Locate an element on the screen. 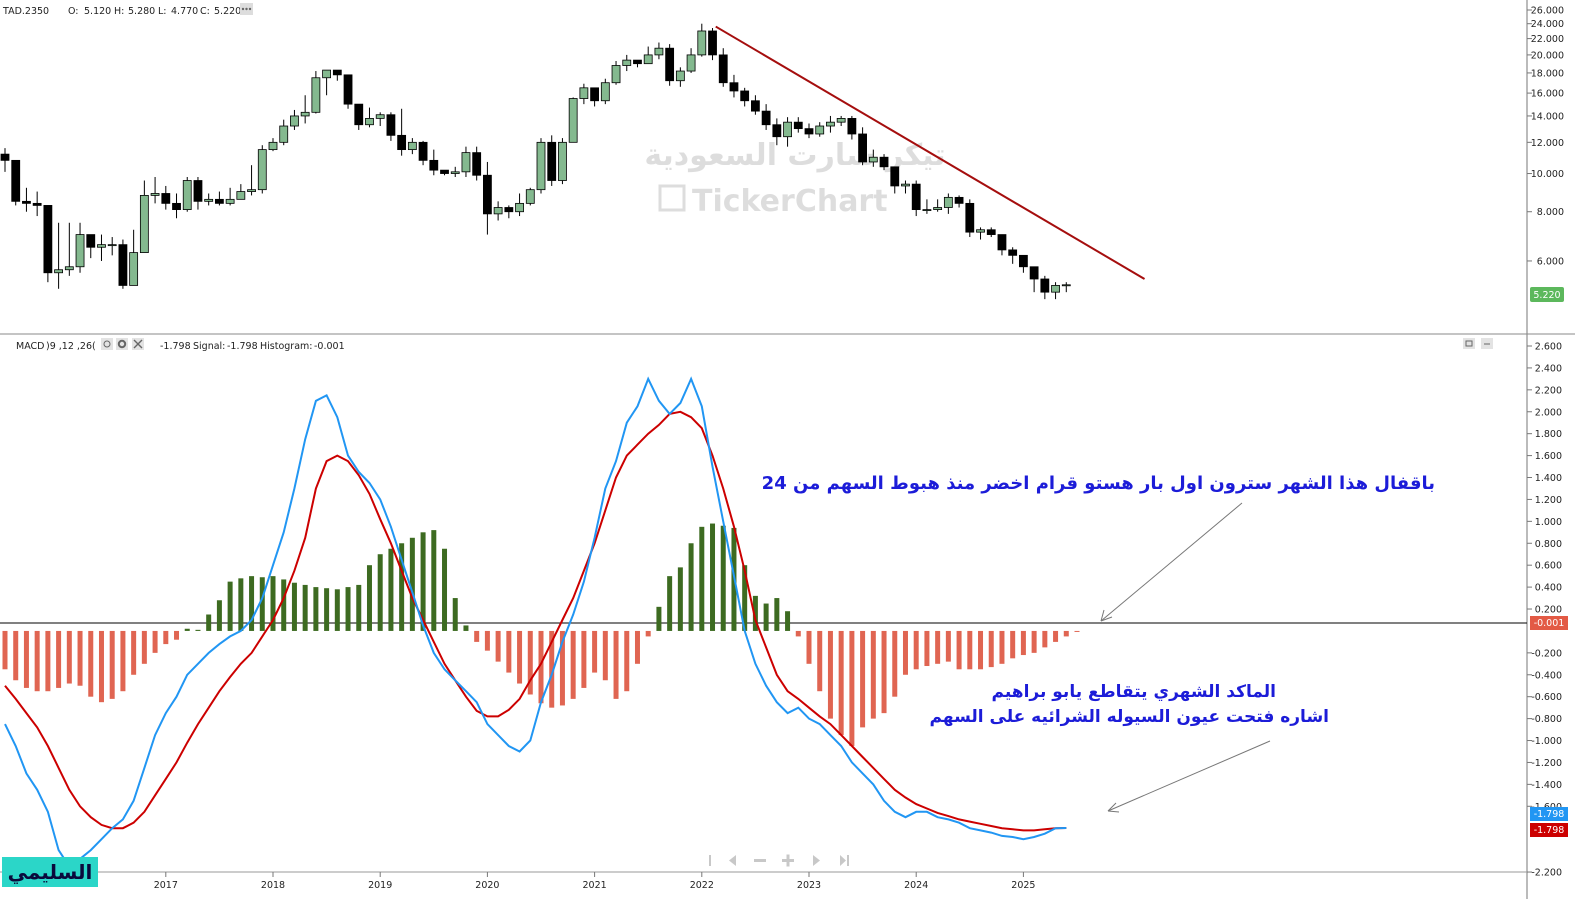  zoom-in-icon is located at coordinates (788, 860).